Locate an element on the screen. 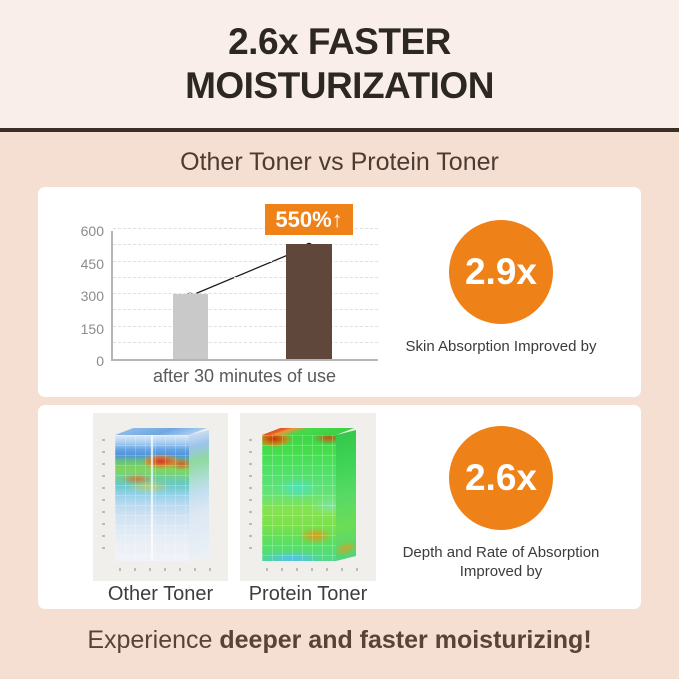  bar-protein-toner is located at coordinates (309, 301).